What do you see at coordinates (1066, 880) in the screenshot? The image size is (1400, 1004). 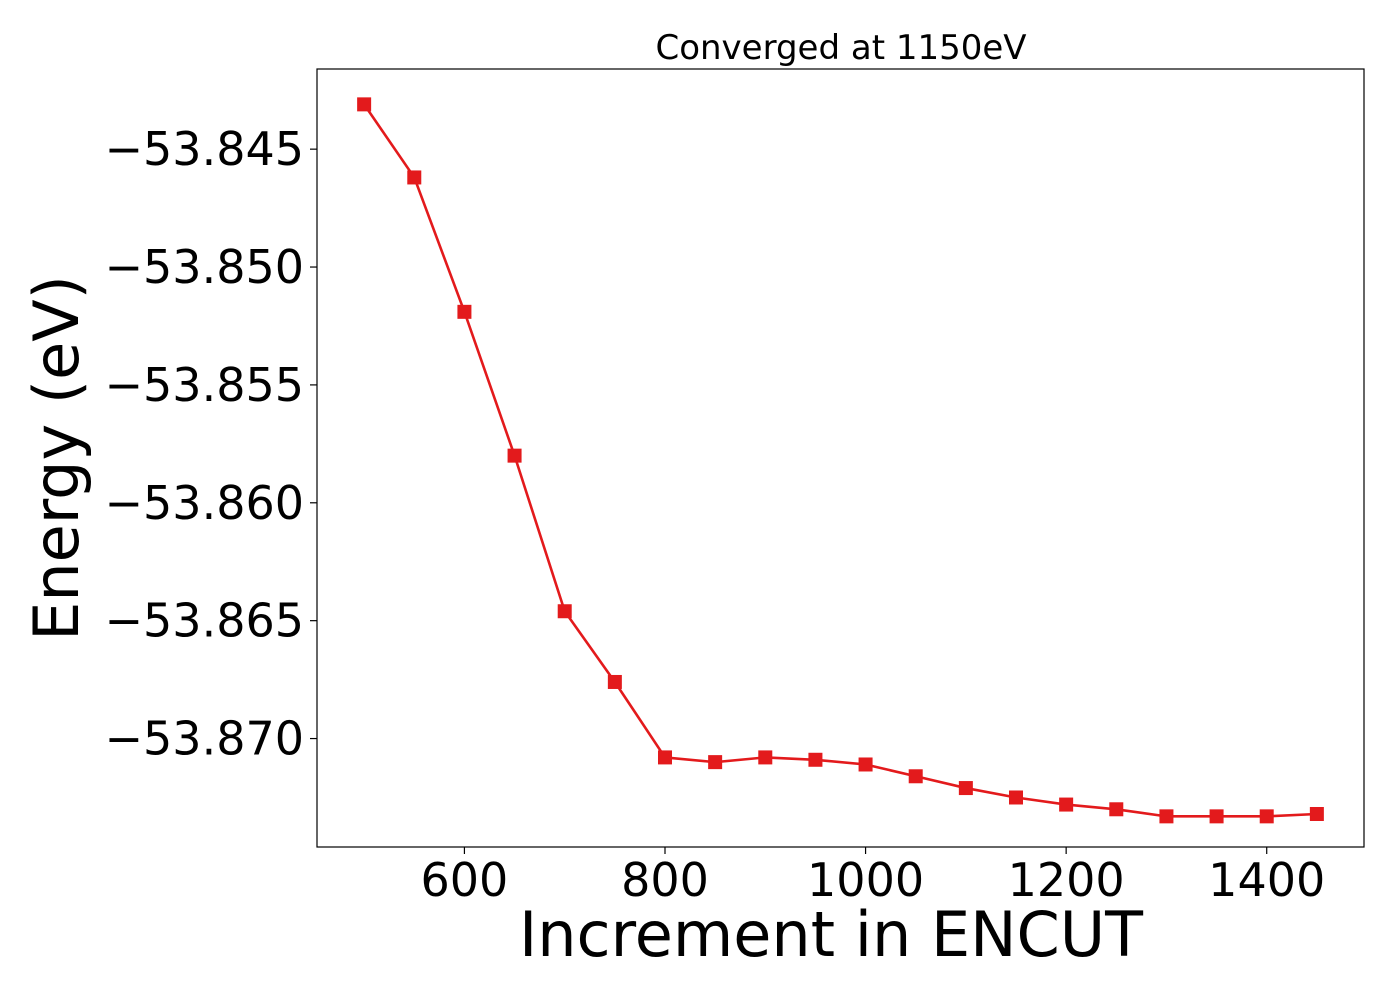 I see `x-tick-label: 1200` at bounding box center [1066, 880].